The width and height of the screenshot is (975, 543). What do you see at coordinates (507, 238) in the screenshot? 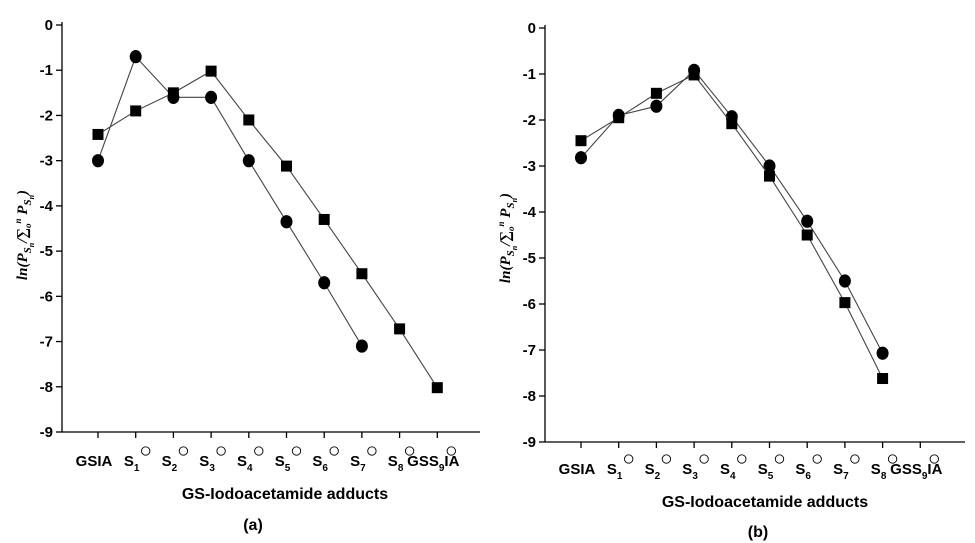
I see `y-axis-label: ln(PSn/∑on PSn)` at bounding box center [507, 238].